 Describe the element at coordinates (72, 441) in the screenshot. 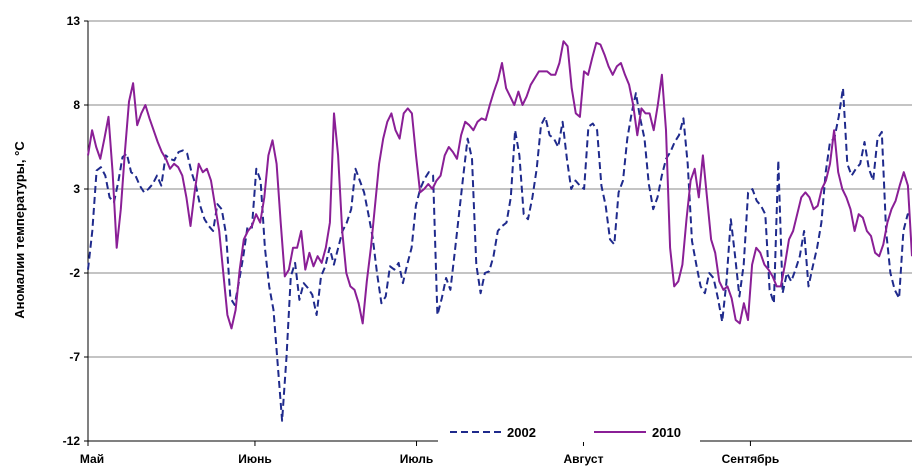

I see `y-tick-label: -12` at that location.